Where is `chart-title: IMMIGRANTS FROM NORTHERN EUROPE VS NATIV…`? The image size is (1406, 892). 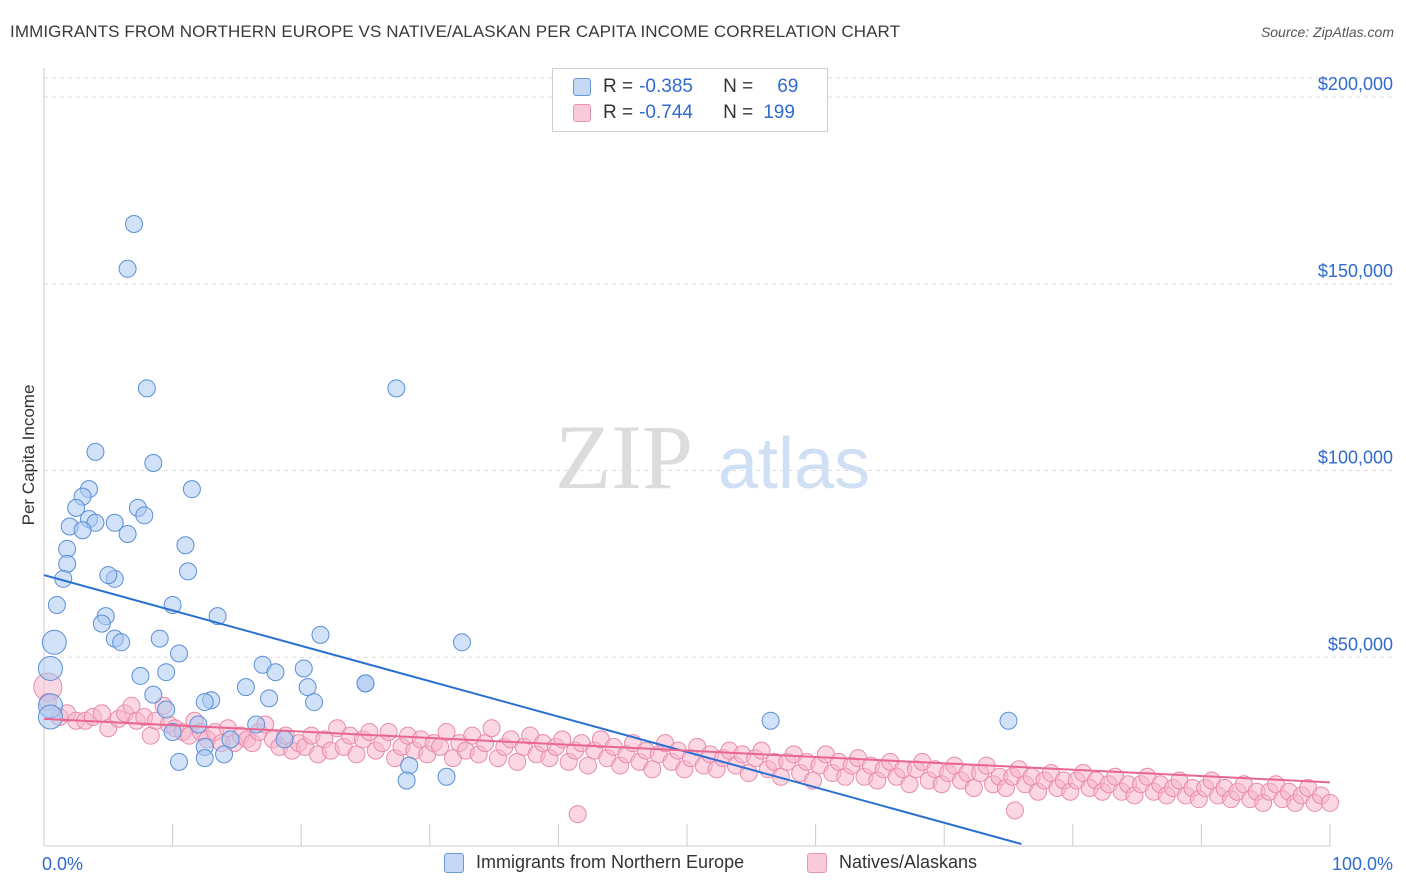 chart-title: IMMIGRANTS FROM NORTHERN EUROPE VS NATIV… is located at coordinates (455, 31).